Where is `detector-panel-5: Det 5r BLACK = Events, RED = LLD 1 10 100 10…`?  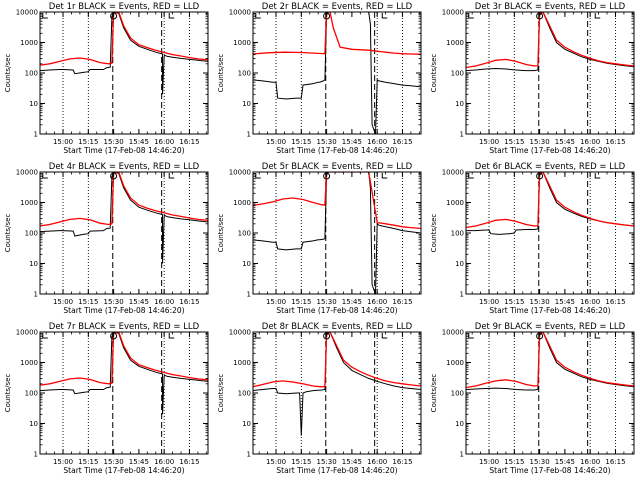 detector-panel-5: Det 5r BLACK = Events, RED = LLD 1 10 100 10… is located at coordinates (319, 238).